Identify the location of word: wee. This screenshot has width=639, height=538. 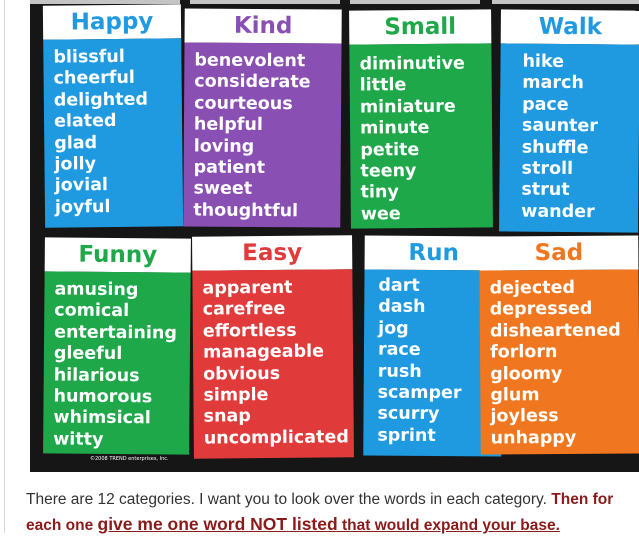
(380, 214).